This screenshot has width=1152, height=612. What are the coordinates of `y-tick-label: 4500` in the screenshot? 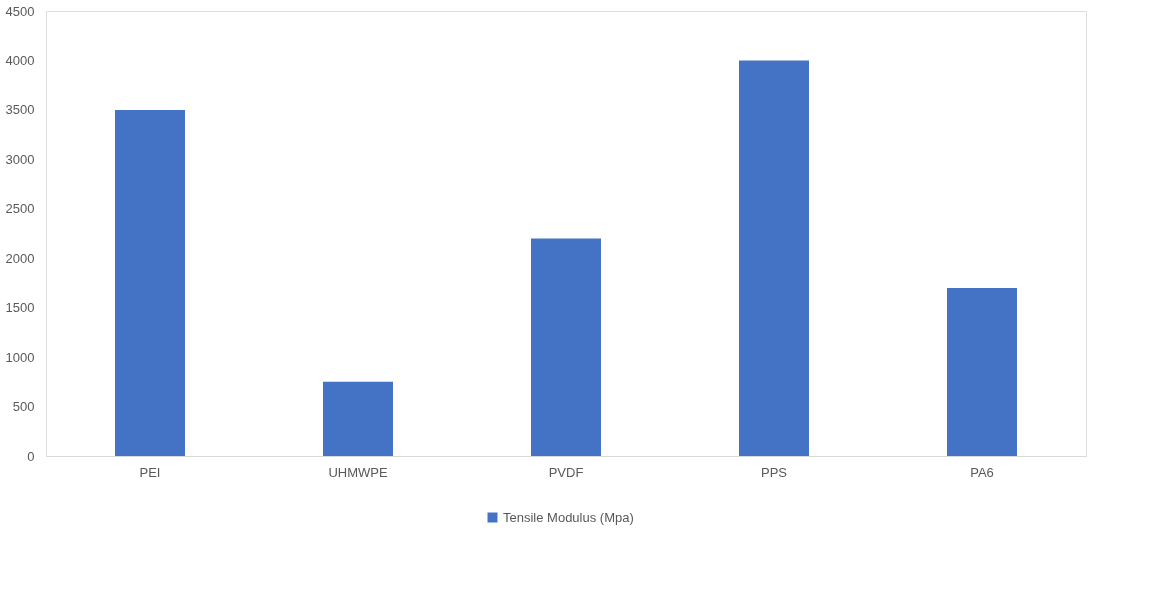 It's located at (20, 11).